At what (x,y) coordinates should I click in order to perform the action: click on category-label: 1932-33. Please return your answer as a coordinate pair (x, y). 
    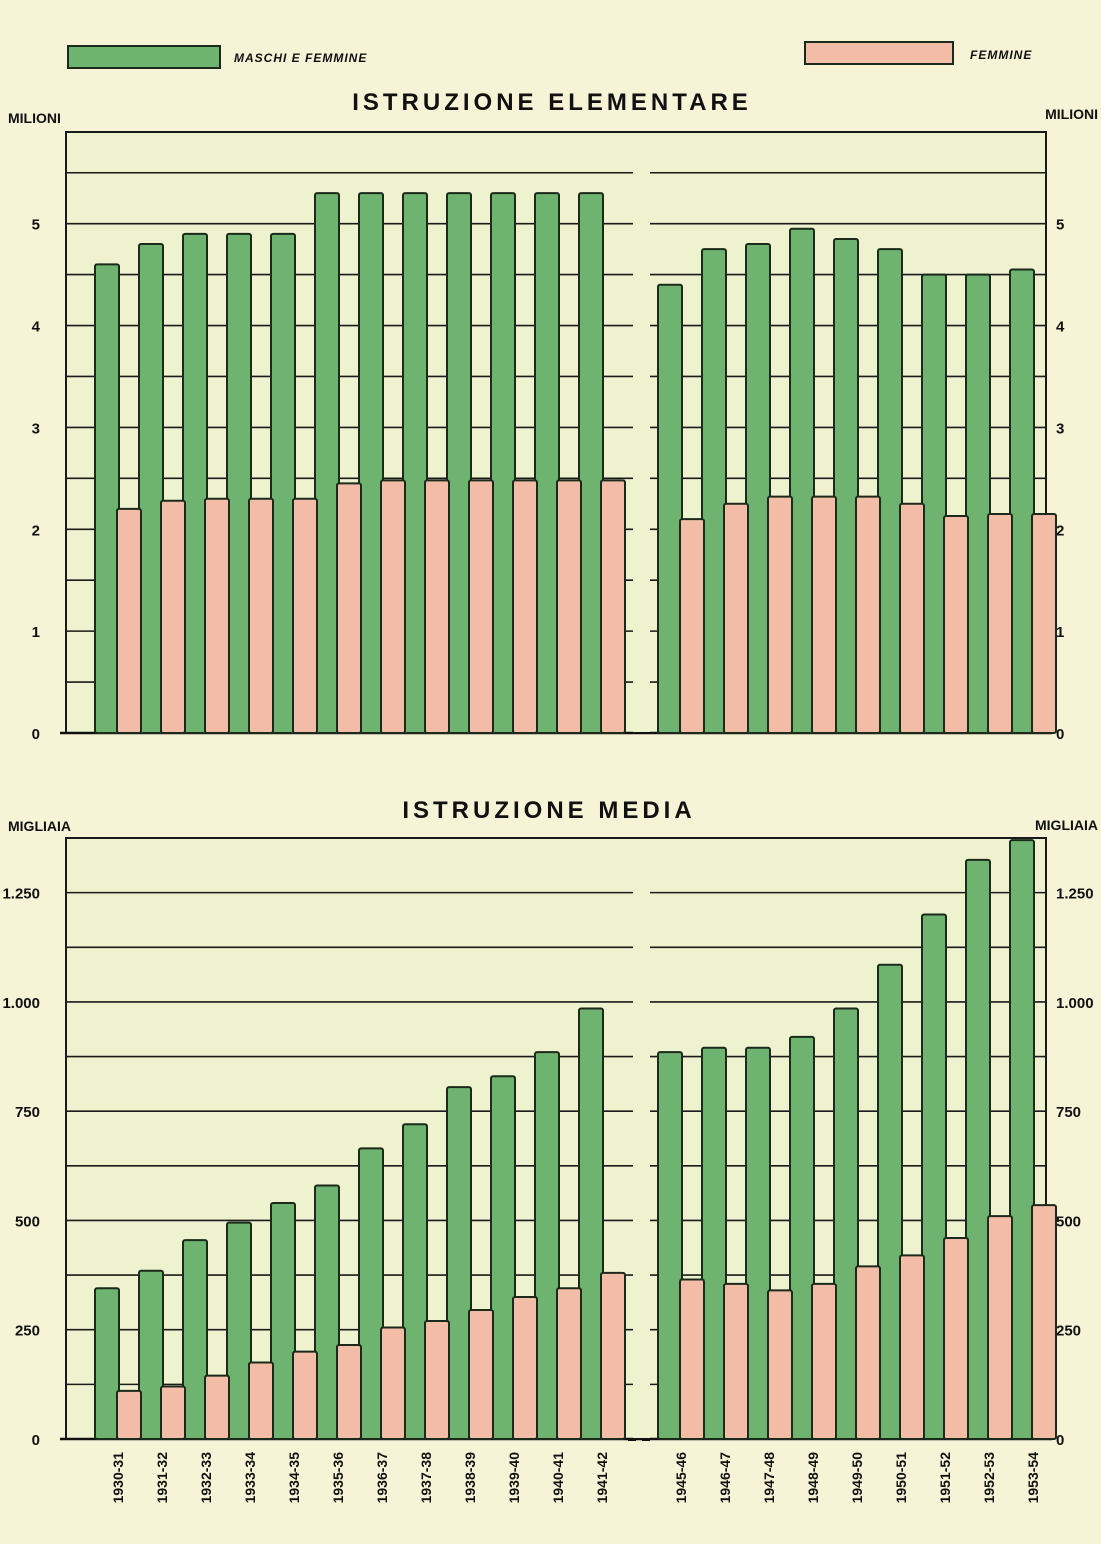
    Looking at the image, I should click on (206, 1478).